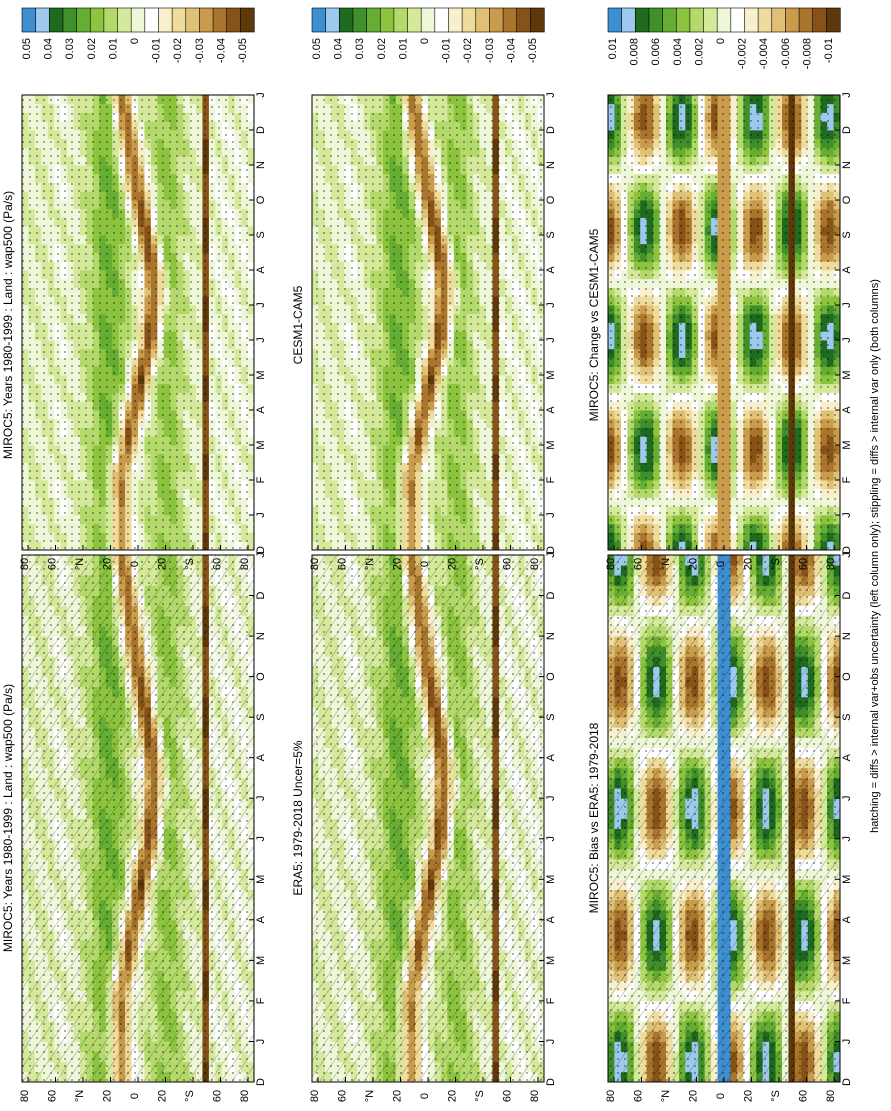  Describe the element at coordinates (178, 50) in the screenshot. I see `colorbar-label: -0.02` at that location.